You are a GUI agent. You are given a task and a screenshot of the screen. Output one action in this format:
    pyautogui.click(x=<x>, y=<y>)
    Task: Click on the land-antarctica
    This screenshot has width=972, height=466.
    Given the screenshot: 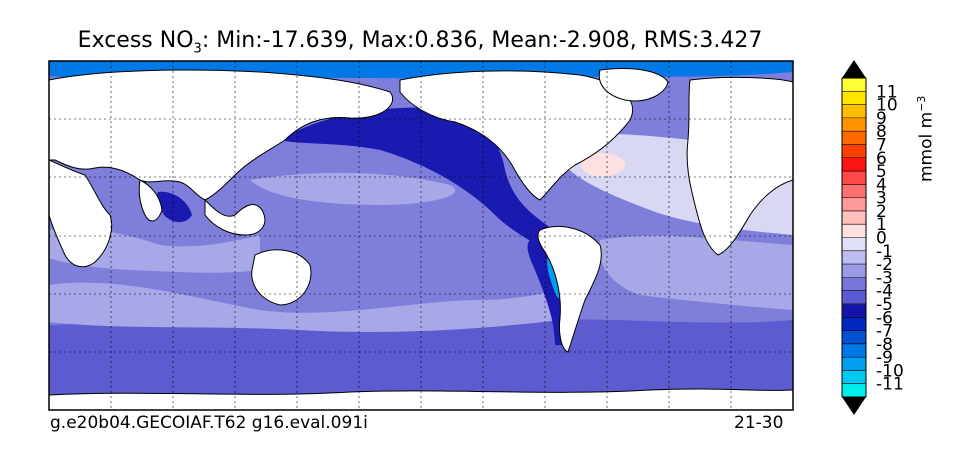 What is the action you would take?
    pyautogui.click(x=421, y=399)
    